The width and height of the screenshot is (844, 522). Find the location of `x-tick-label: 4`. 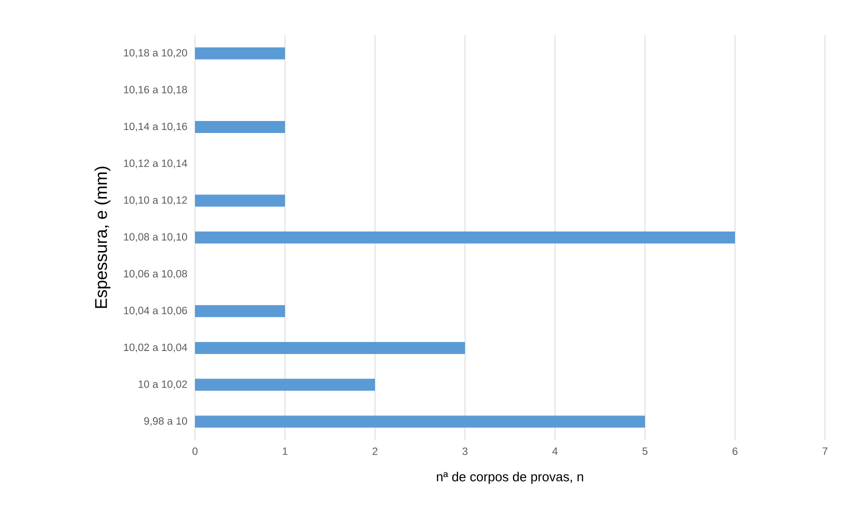

x-tick-label: 4 is located at coordinates (555, 451).